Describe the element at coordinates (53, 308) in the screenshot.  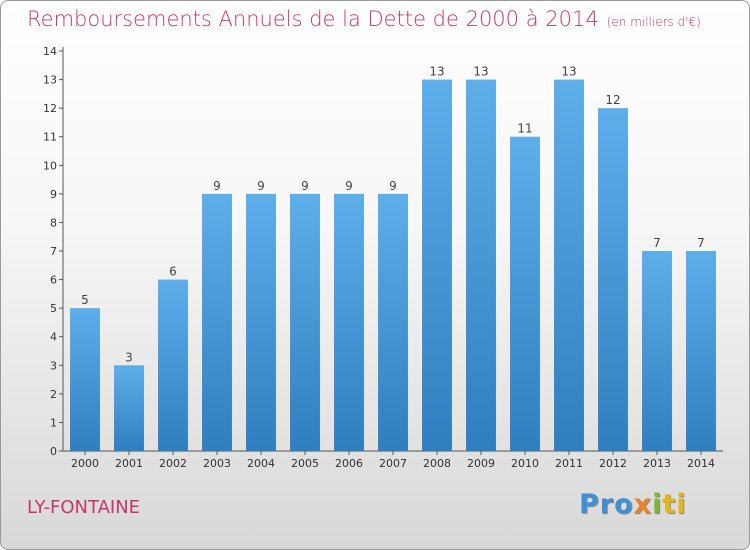
I see `y-tick-label: 5` at that location.